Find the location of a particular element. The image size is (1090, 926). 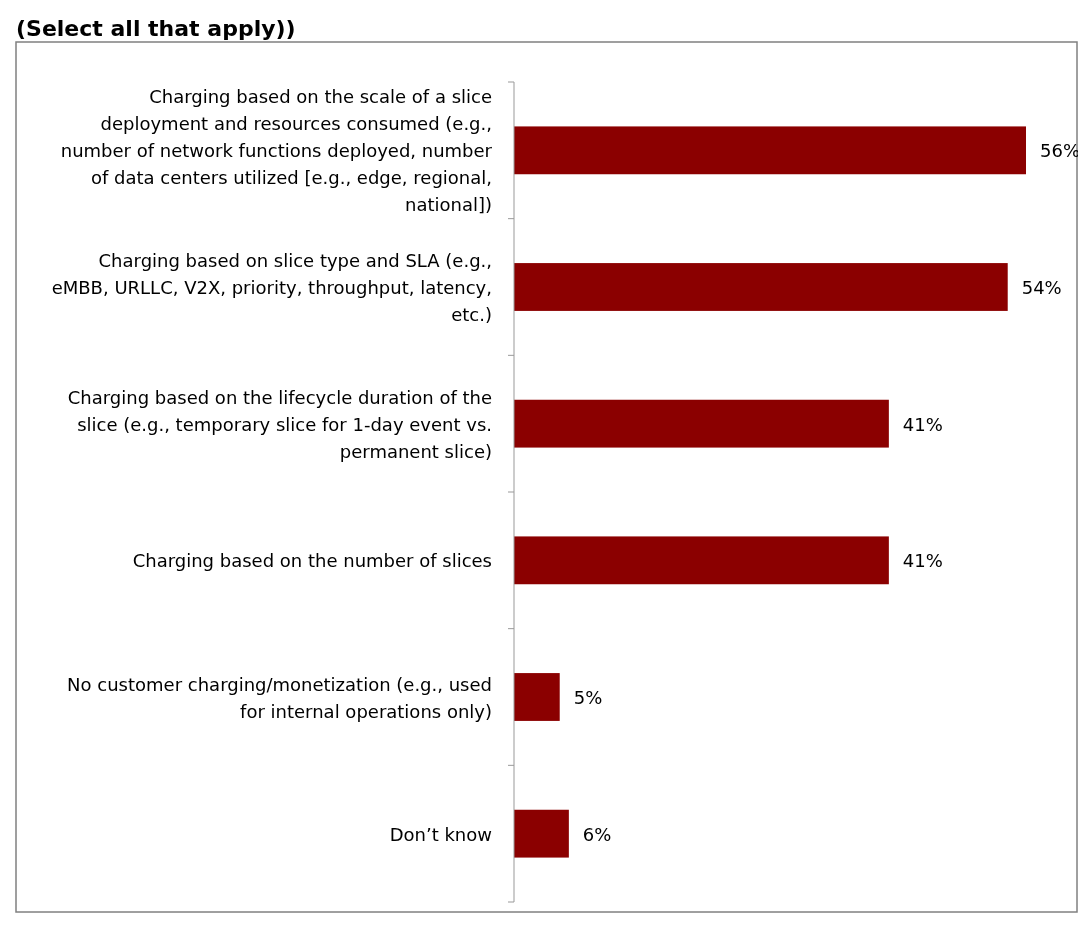

data-label: 5% is located at coordinates (588, 697).